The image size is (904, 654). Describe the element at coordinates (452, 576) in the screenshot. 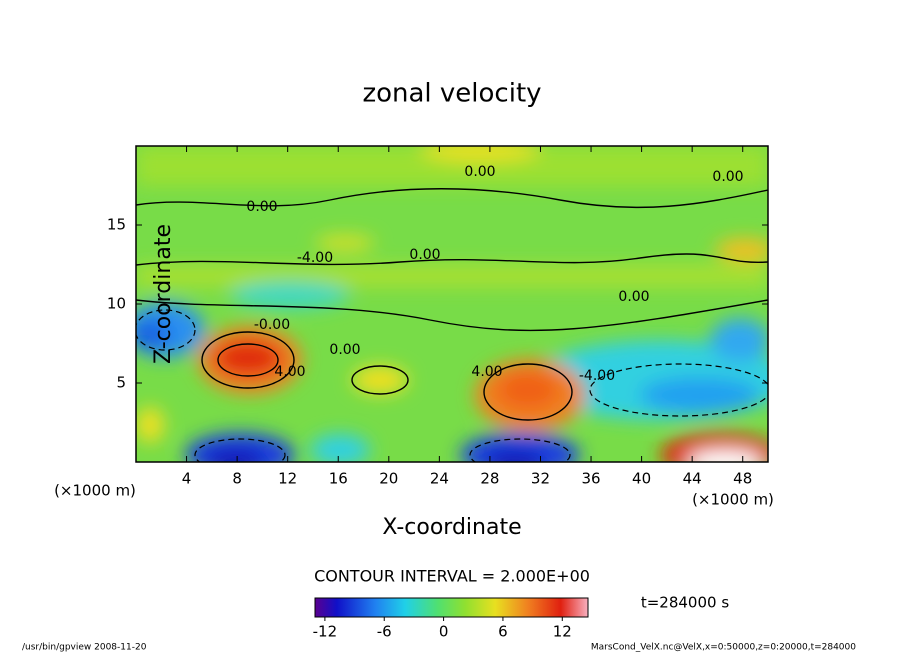

I see `contour-interval: CONTOUR INTERVAL = 2.000E+00` at that location.